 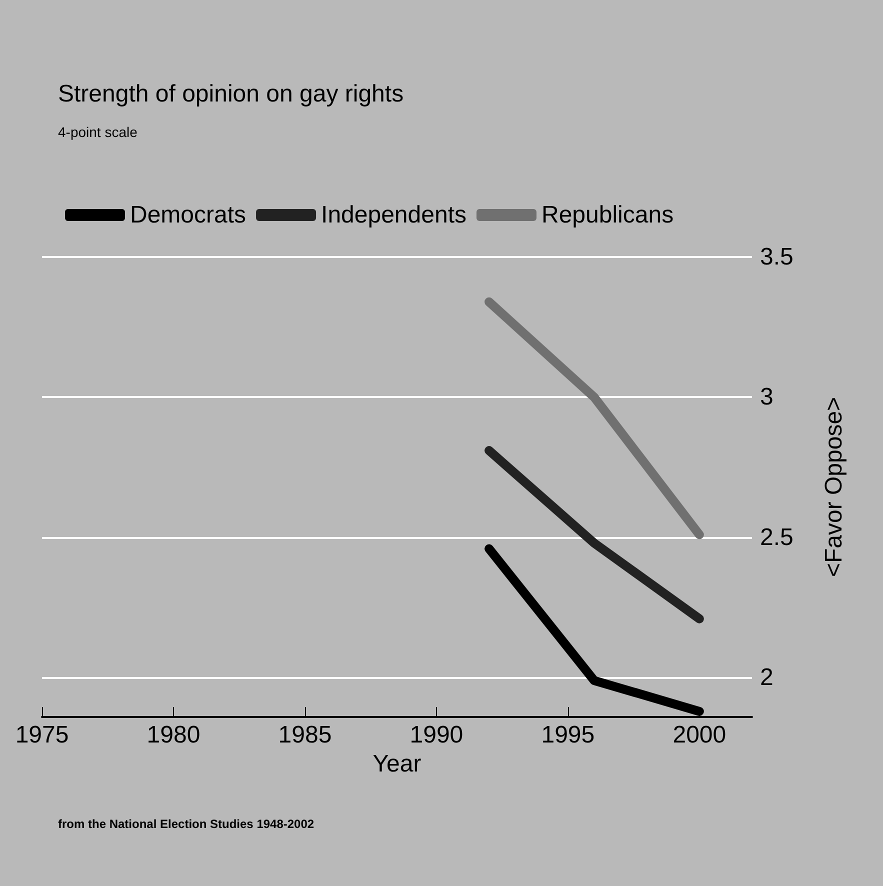 I want to click on y-tick-label: 3.5, so click(x=777, y=257).